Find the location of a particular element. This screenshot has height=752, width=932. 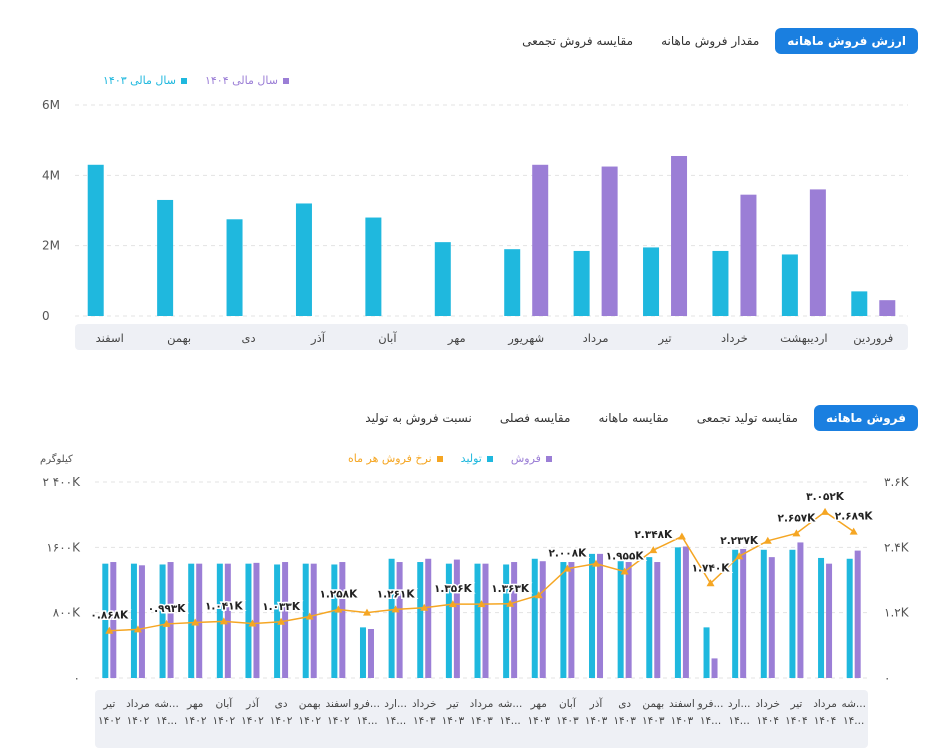

top-tab-1: مقدار فروش ماهانه is located at coordinates (710, 41).